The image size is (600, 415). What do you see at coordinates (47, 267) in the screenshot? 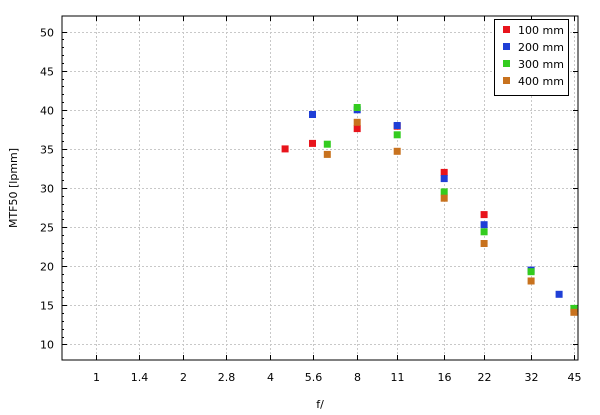
I see `y-tick-label: 20` at bounding box center [47, 267].